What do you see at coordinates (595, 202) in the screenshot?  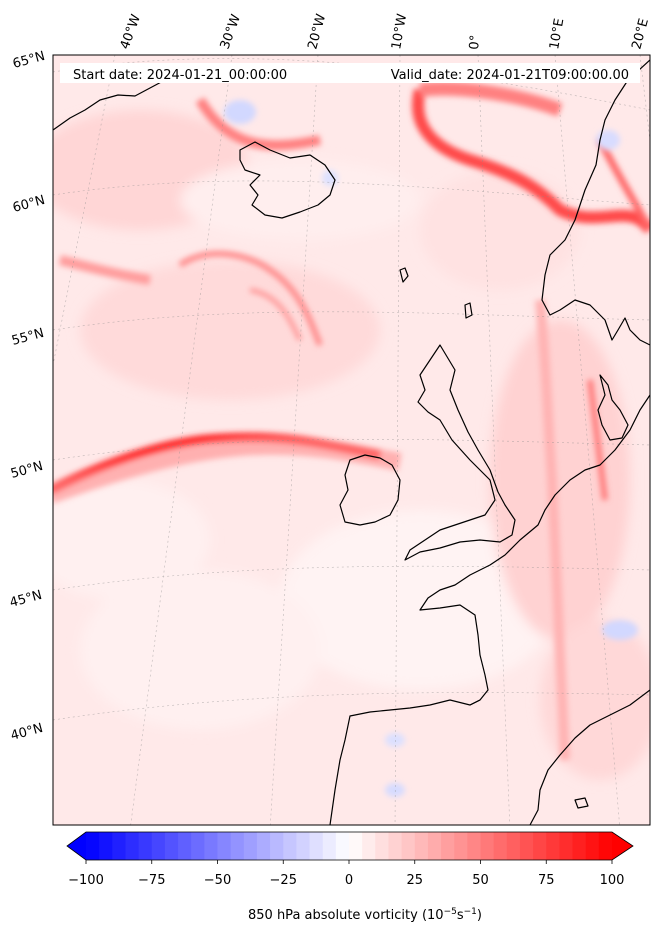 I see `coast-norway` at bounding box center [595, 202].